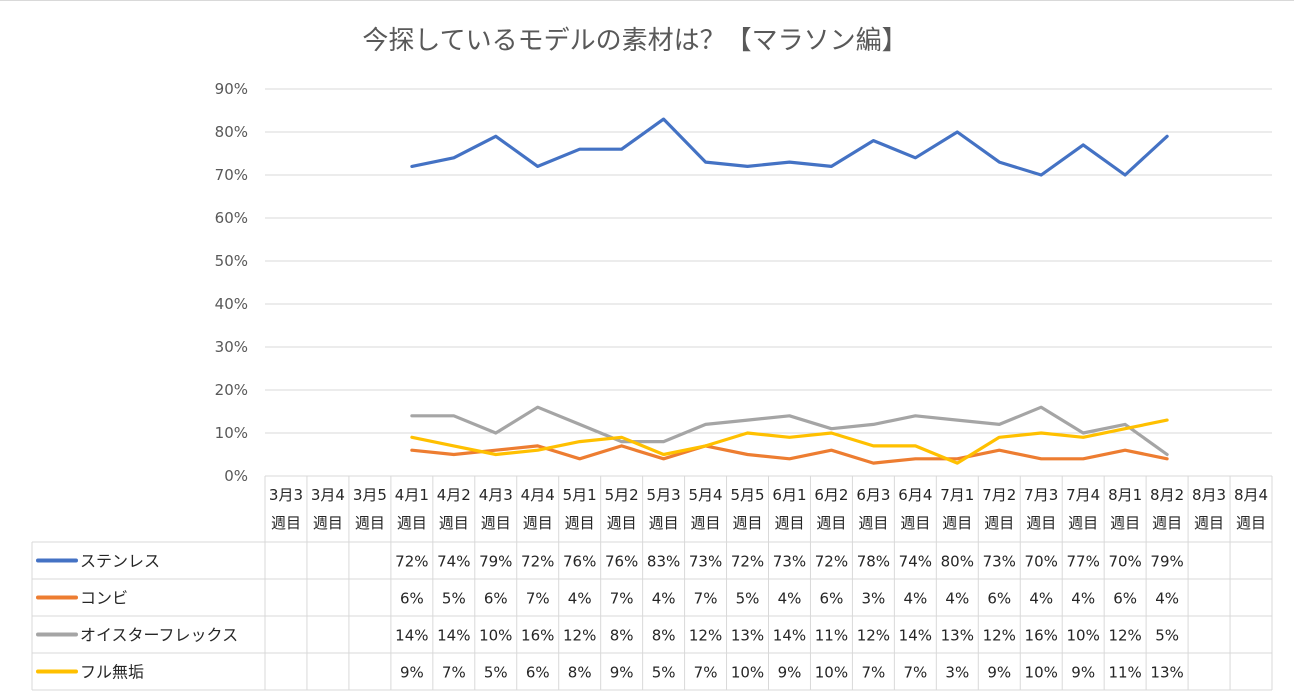 The height and width of the screenshot is (697, 1294). What do you see at coordinates (231, 433) in the screenshot?
I see `y-tick-label: 10%` at bounding box center [231, 433].